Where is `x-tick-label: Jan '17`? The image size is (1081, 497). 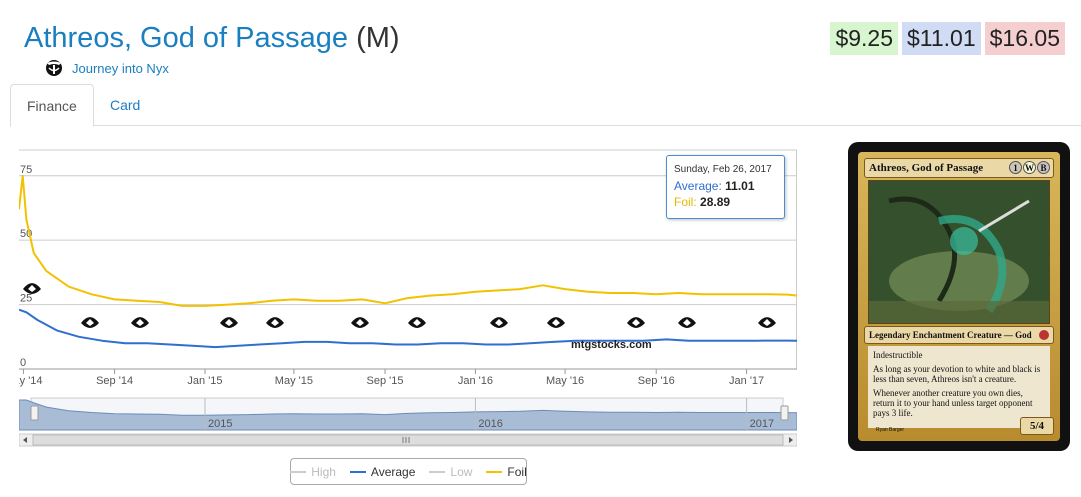
x-tick-label: Jan '17 is located at coordinates (746, 381).